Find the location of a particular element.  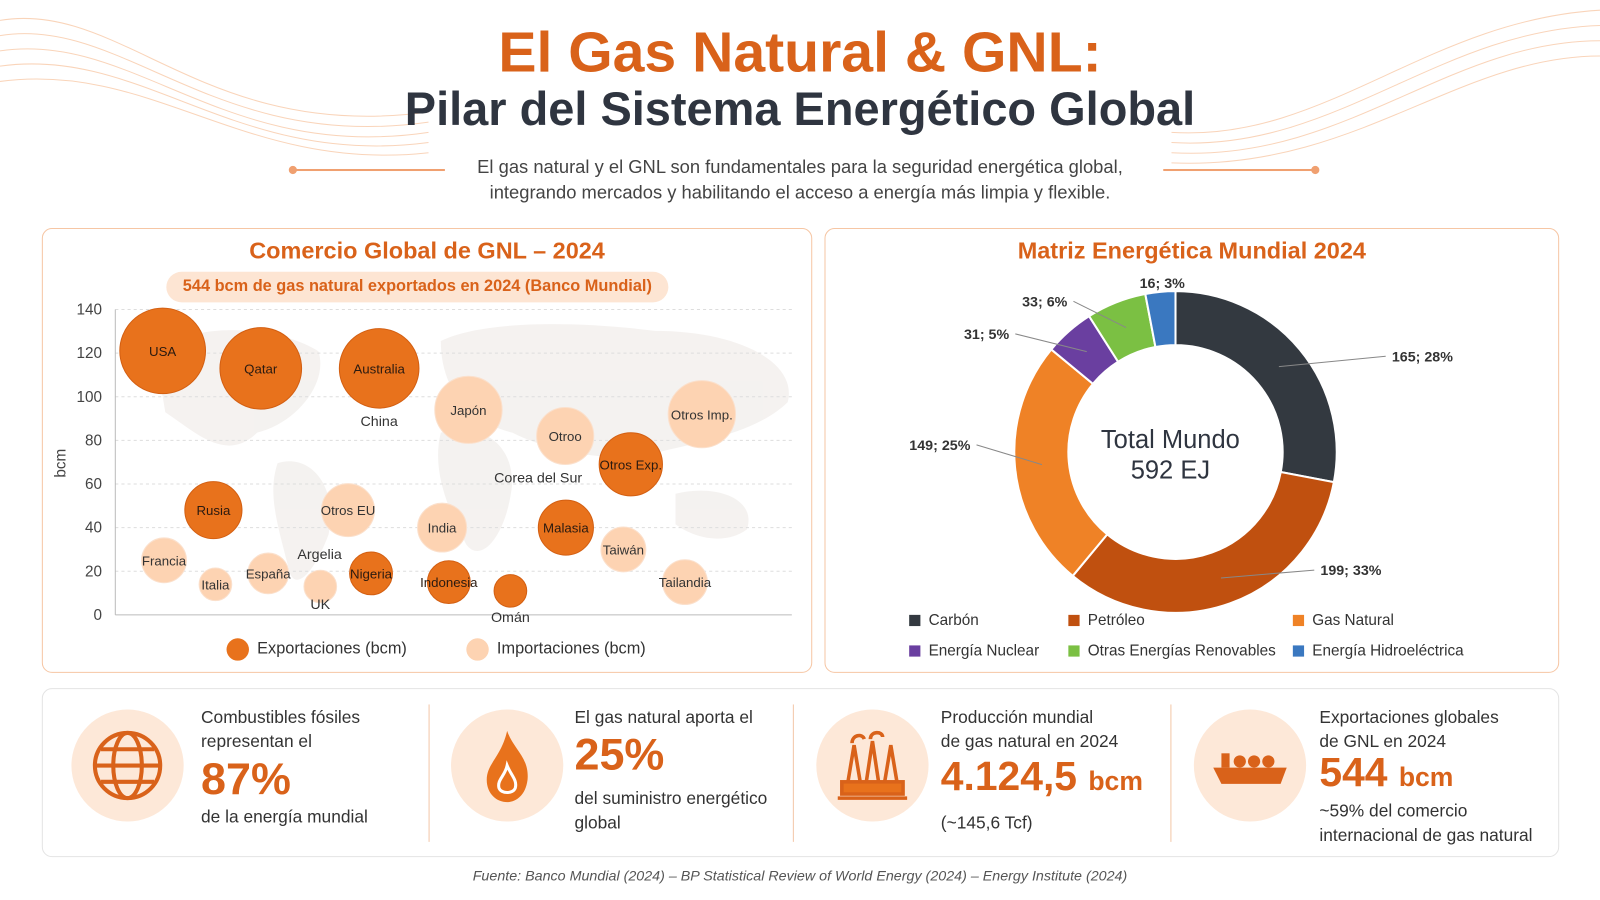

bubble-annotation: UK is located at coordinates (320, 605).